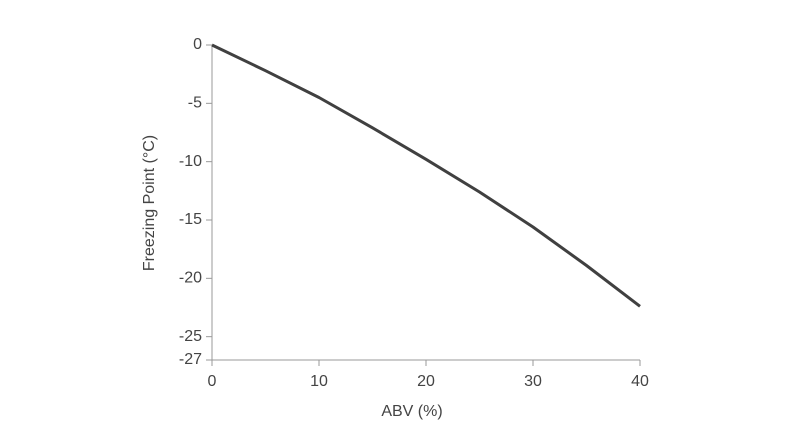 The image size is (800, 447). I want to click on x-tick-label: 0, so click(212, 381).